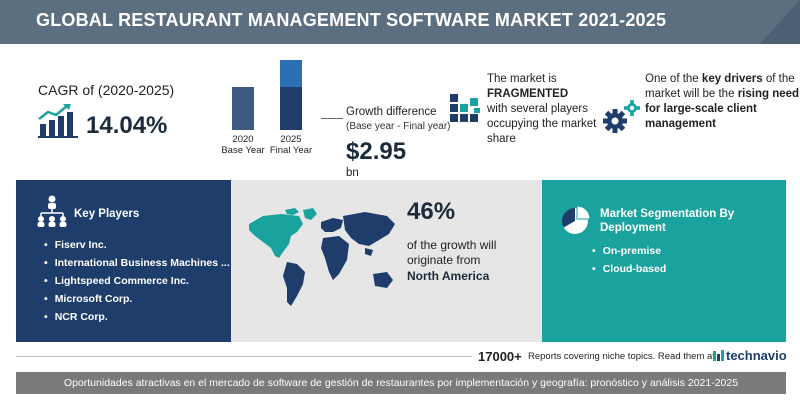 This screenshot has width=800, height=400. I want to click on cagr-value: 14.04%, so click(127, 125).